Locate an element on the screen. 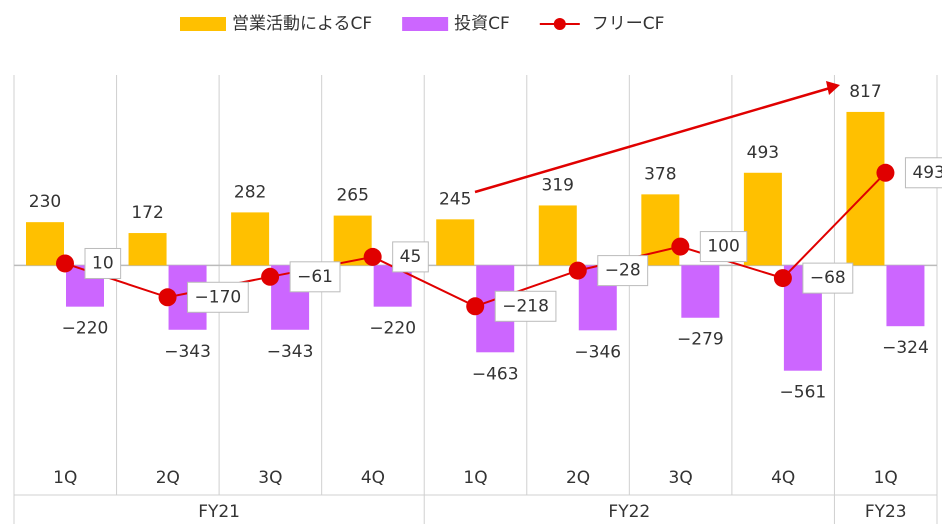 Image resolution: width=942 pixels, height=524 pixels. data-label: −68 is located at coordinates (828, 278).